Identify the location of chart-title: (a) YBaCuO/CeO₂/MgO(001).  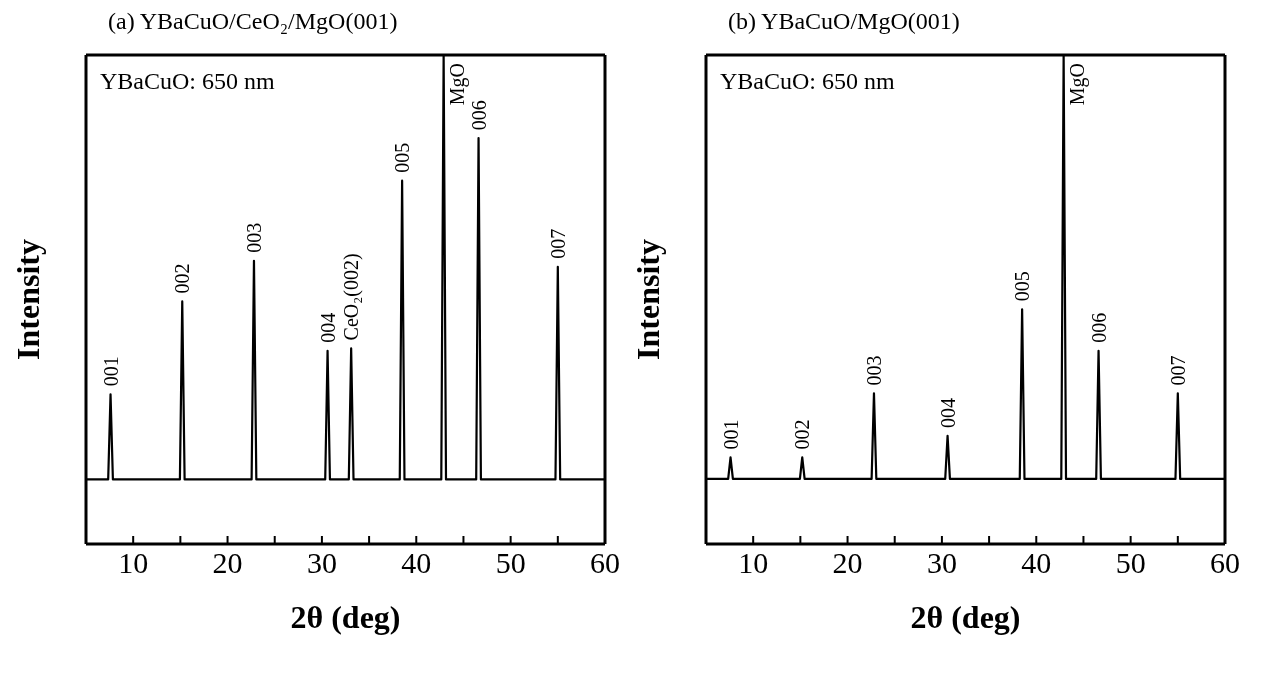
(253, 22).